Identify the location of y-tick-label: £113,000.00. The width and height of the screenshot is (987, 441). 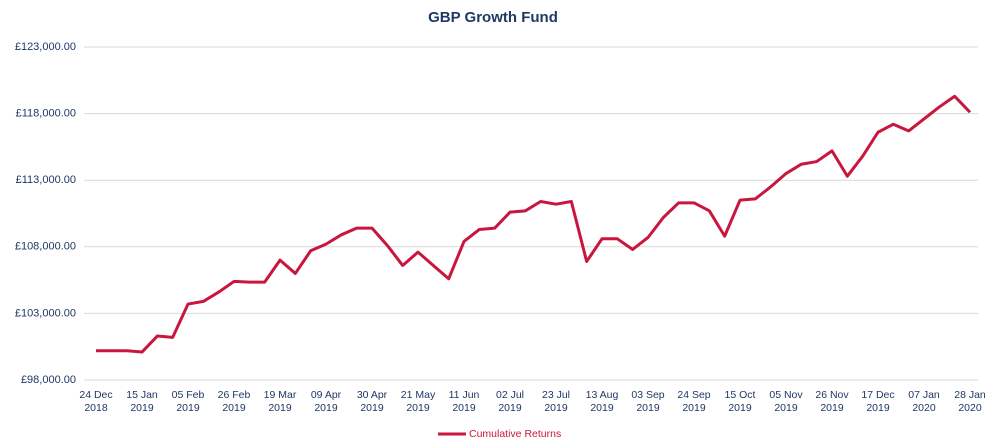
(46, 180).